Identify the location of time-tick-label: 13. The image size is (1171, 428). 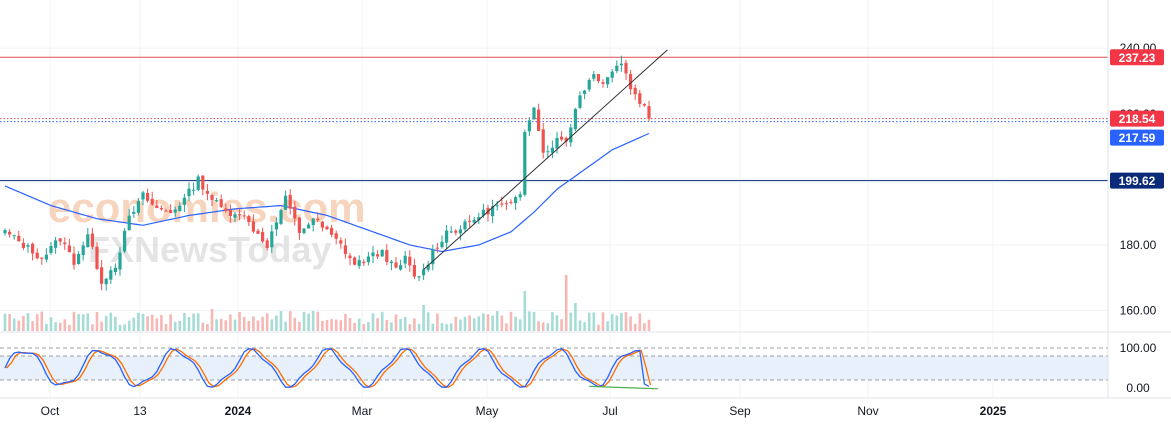
(140, 411).